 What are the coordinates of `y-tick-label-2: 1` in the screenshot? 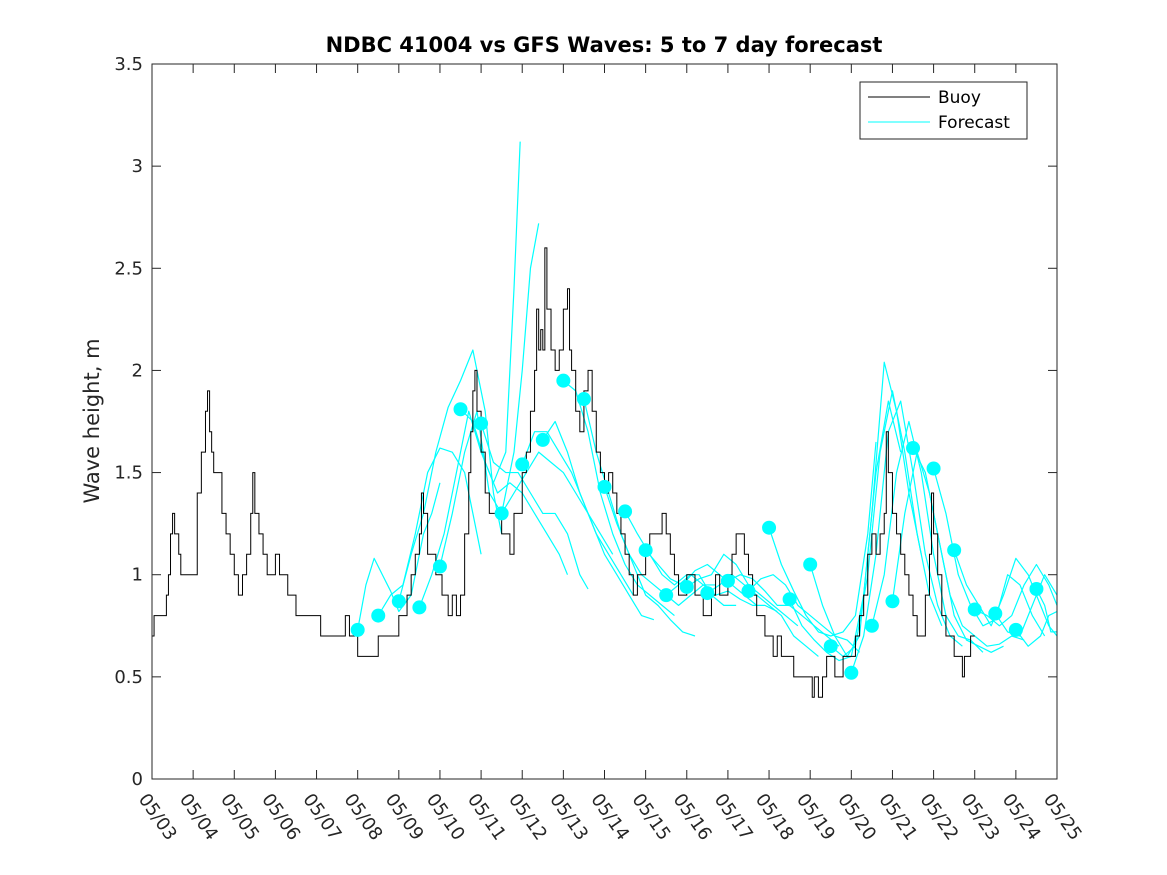 It's located at (137, 575).